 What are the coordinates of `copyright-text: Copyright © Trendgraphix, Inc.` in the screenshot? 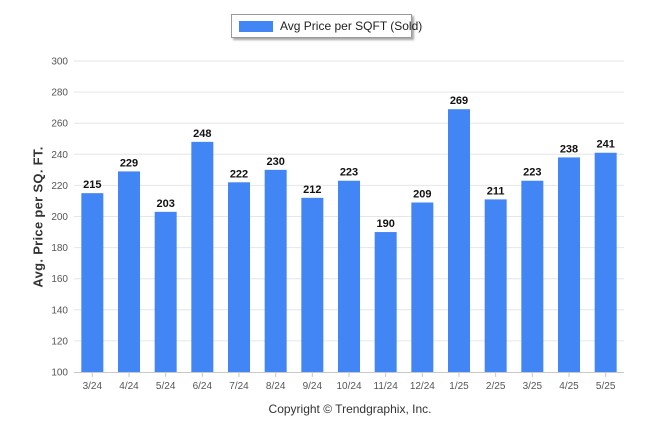 It's located at (350, 409).